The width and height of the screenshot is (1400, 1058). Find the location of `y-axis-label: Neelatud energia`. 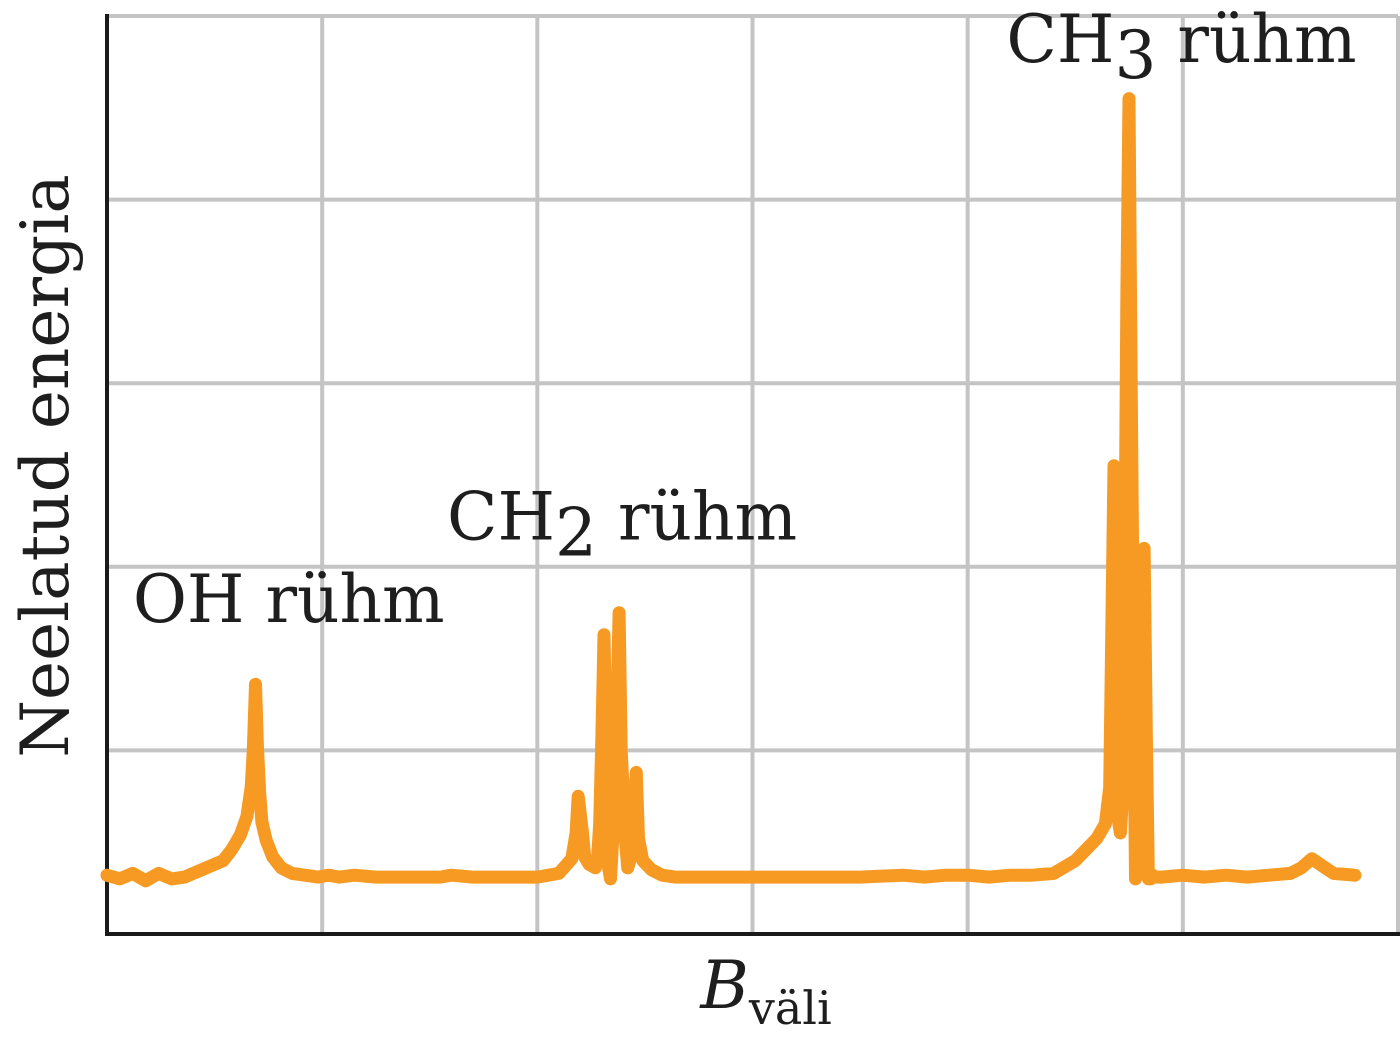

y-axis-label: Neelatud energia is located at coordinates (45, 465).